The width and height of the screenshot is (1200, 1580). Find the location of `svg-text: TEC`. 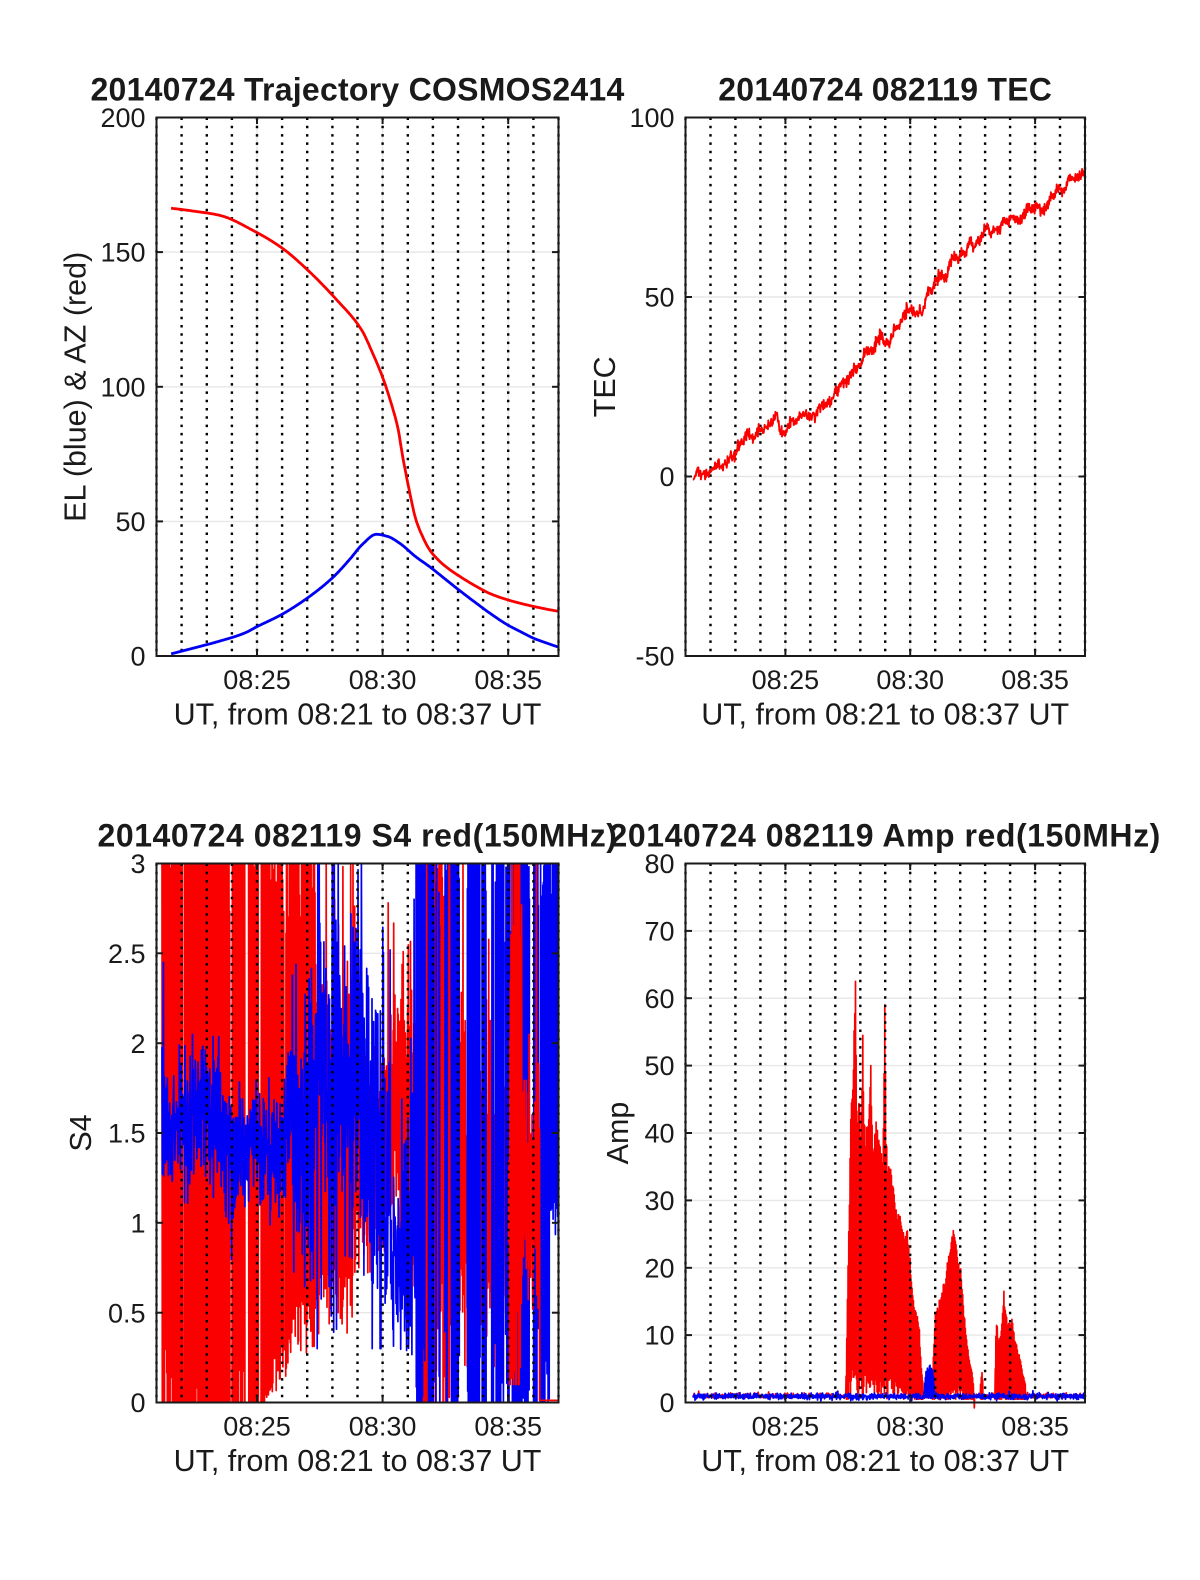

svg-text: TEC is located at coordinates (605, 386).